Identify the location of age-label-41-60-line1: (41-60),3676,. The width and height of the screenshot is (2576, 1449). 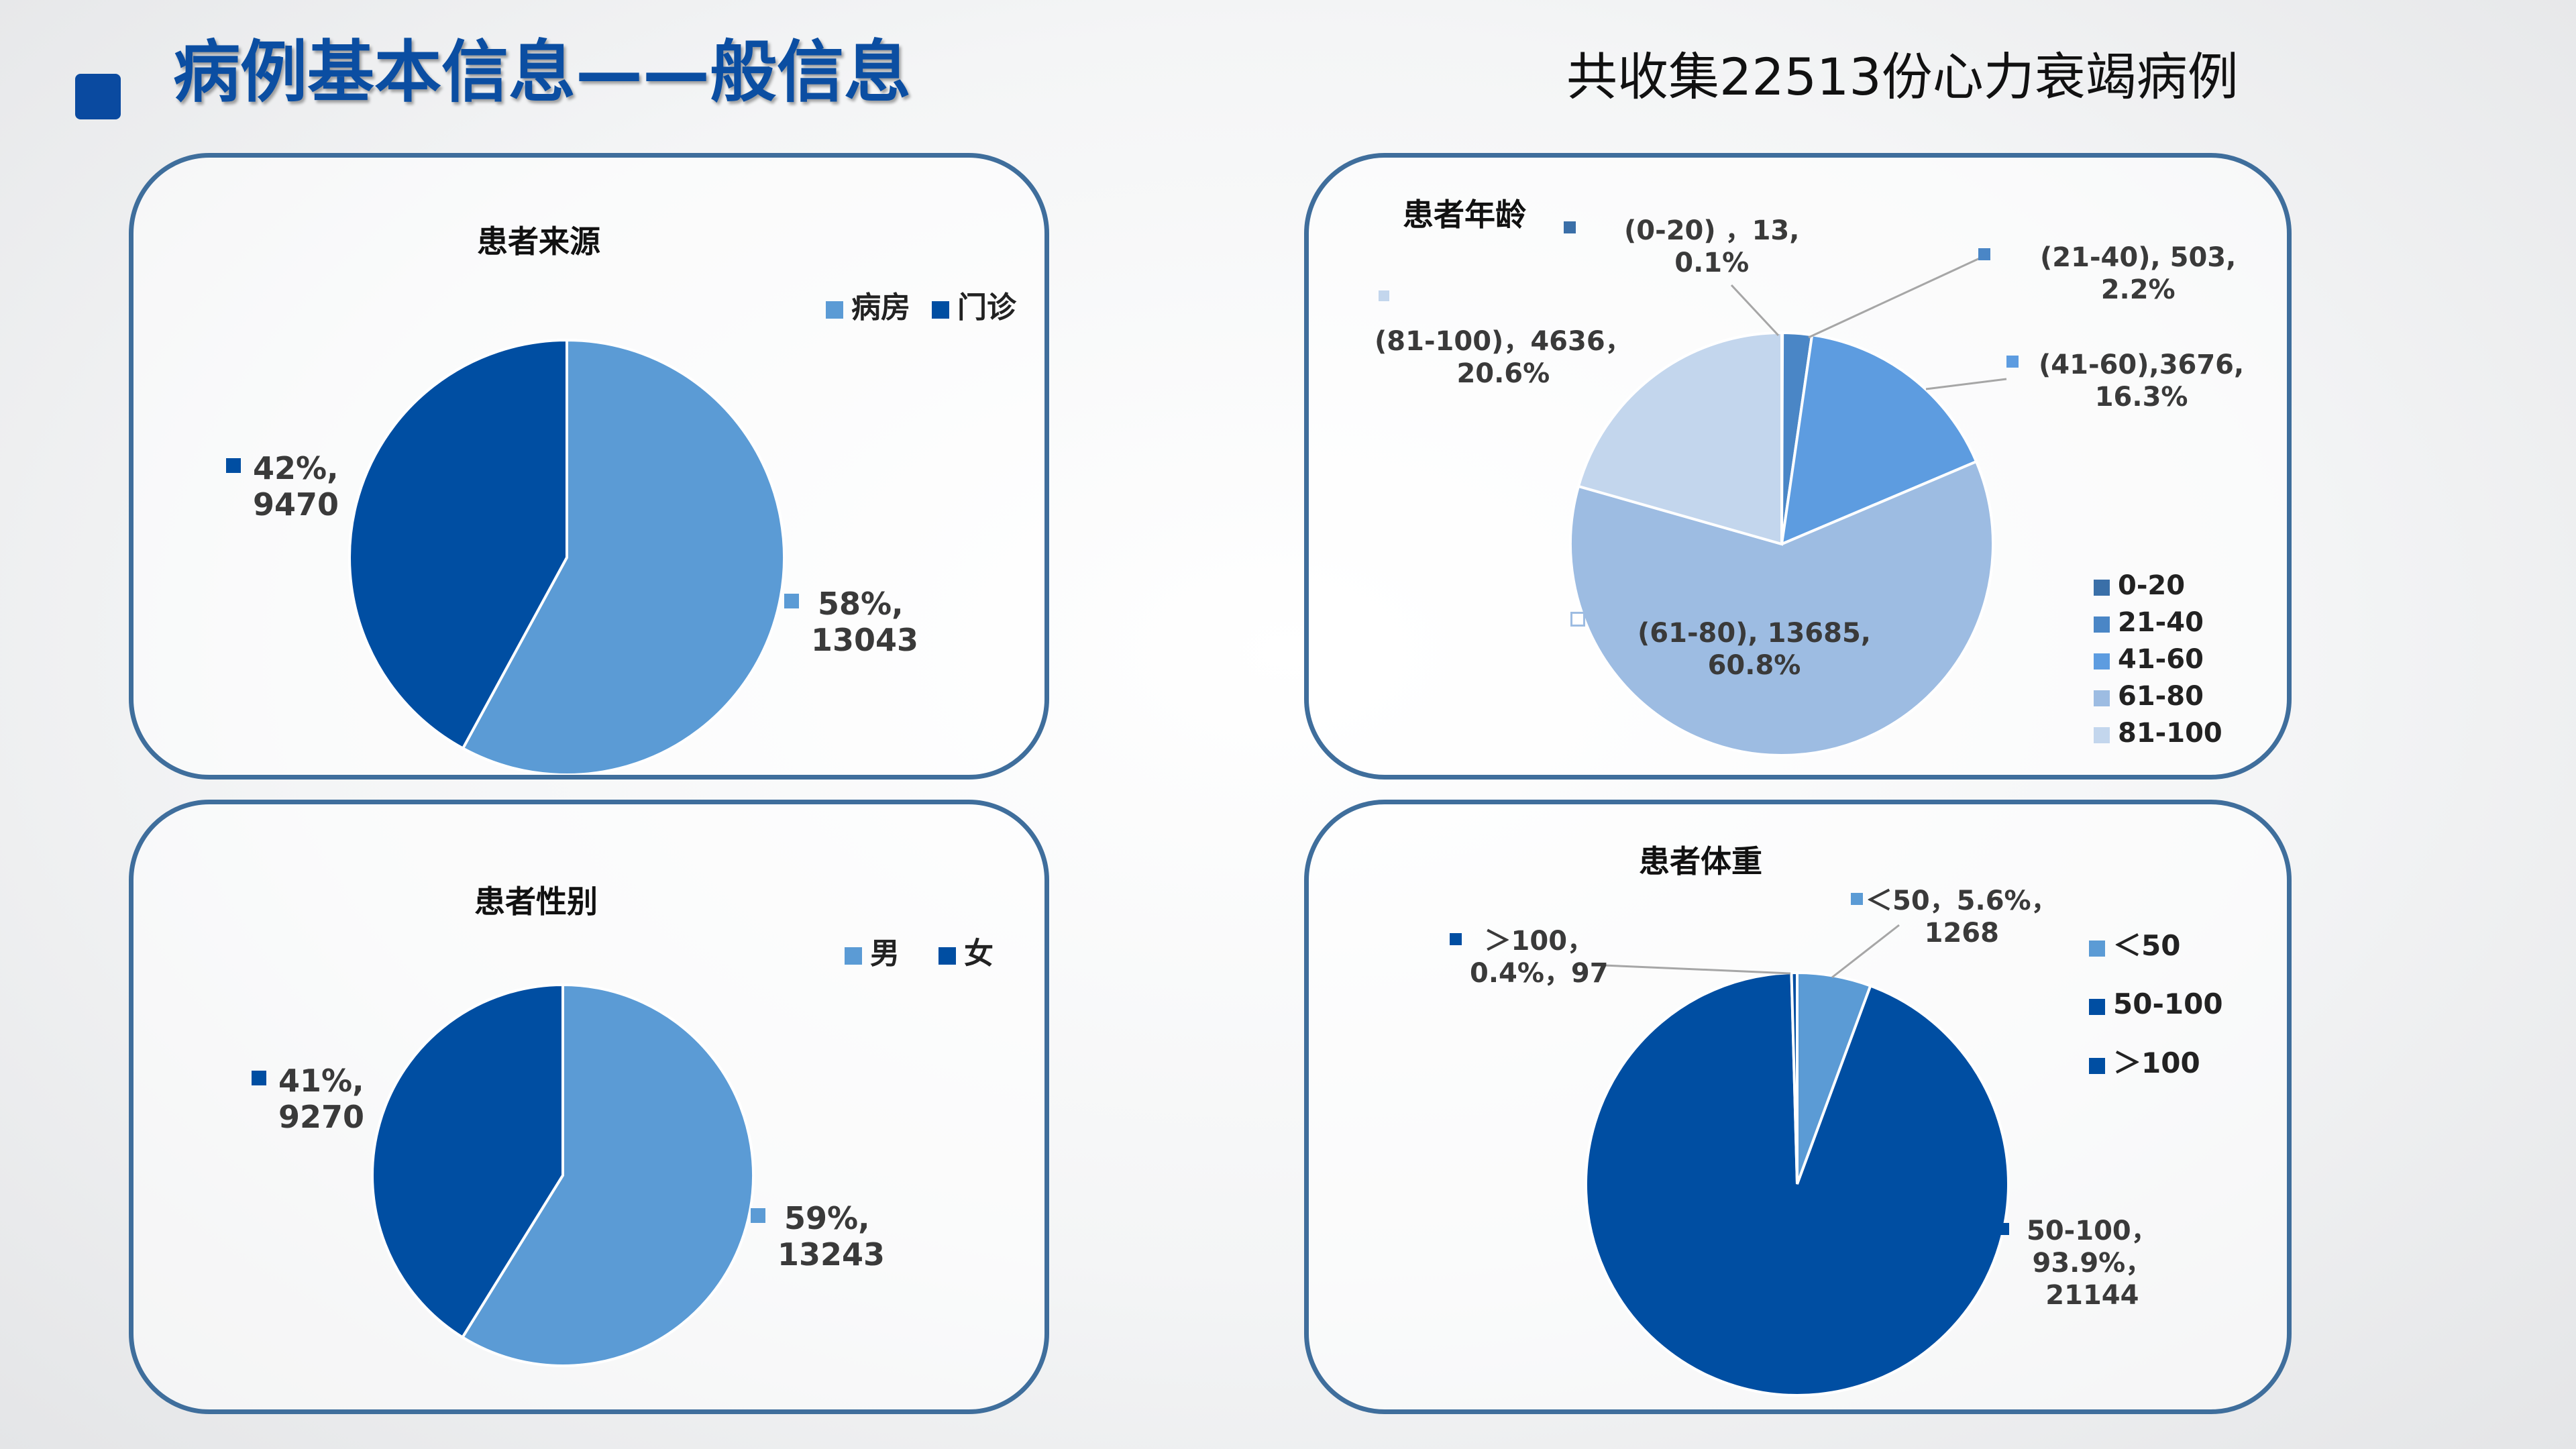
(2142, 365).